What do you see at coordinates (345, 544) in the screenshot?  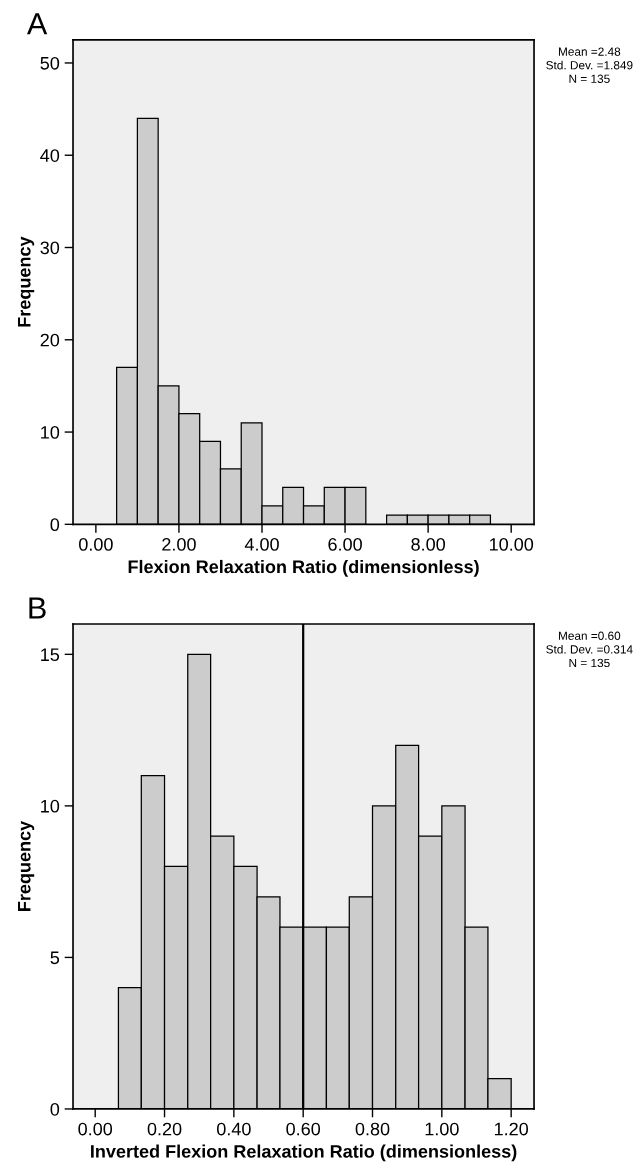 I see `x-tick-label: 6.00` at bounding box center [345, 544].